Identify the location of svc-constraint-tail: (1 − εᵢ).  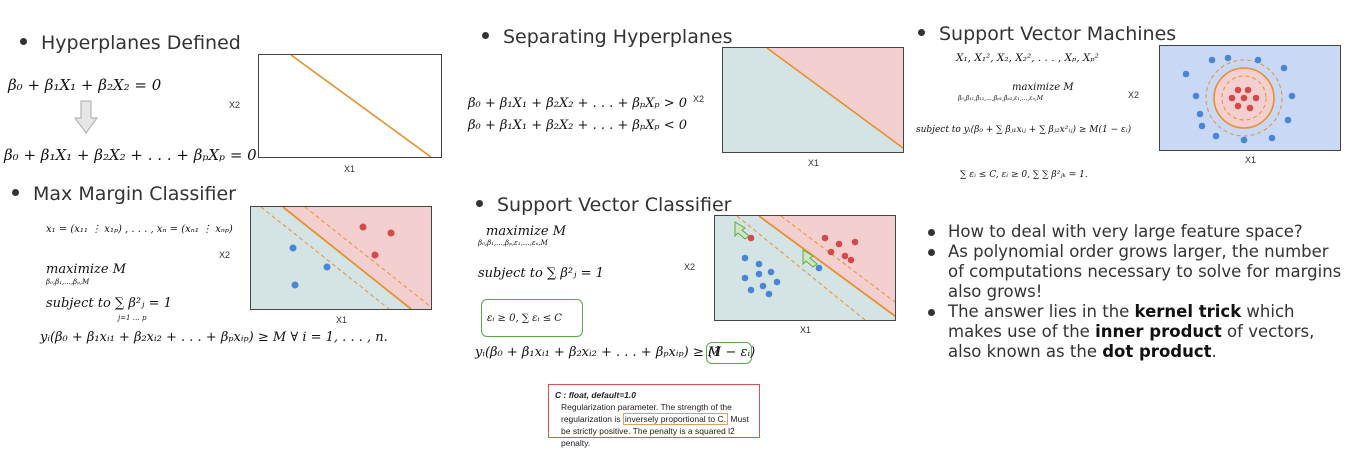
(732, 352).